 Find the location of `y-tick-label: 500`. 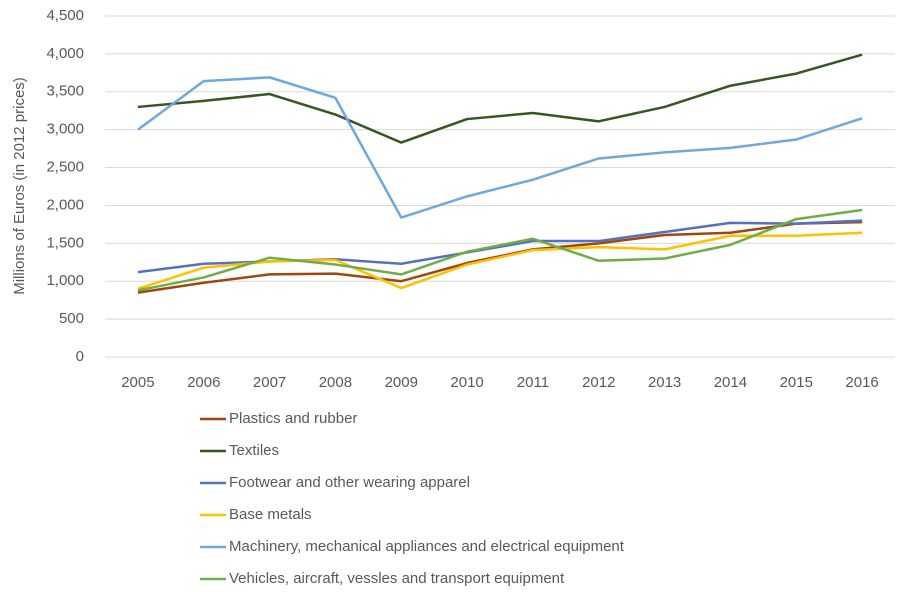

y-tick-label: 500 is located at coordinates (71, 318).